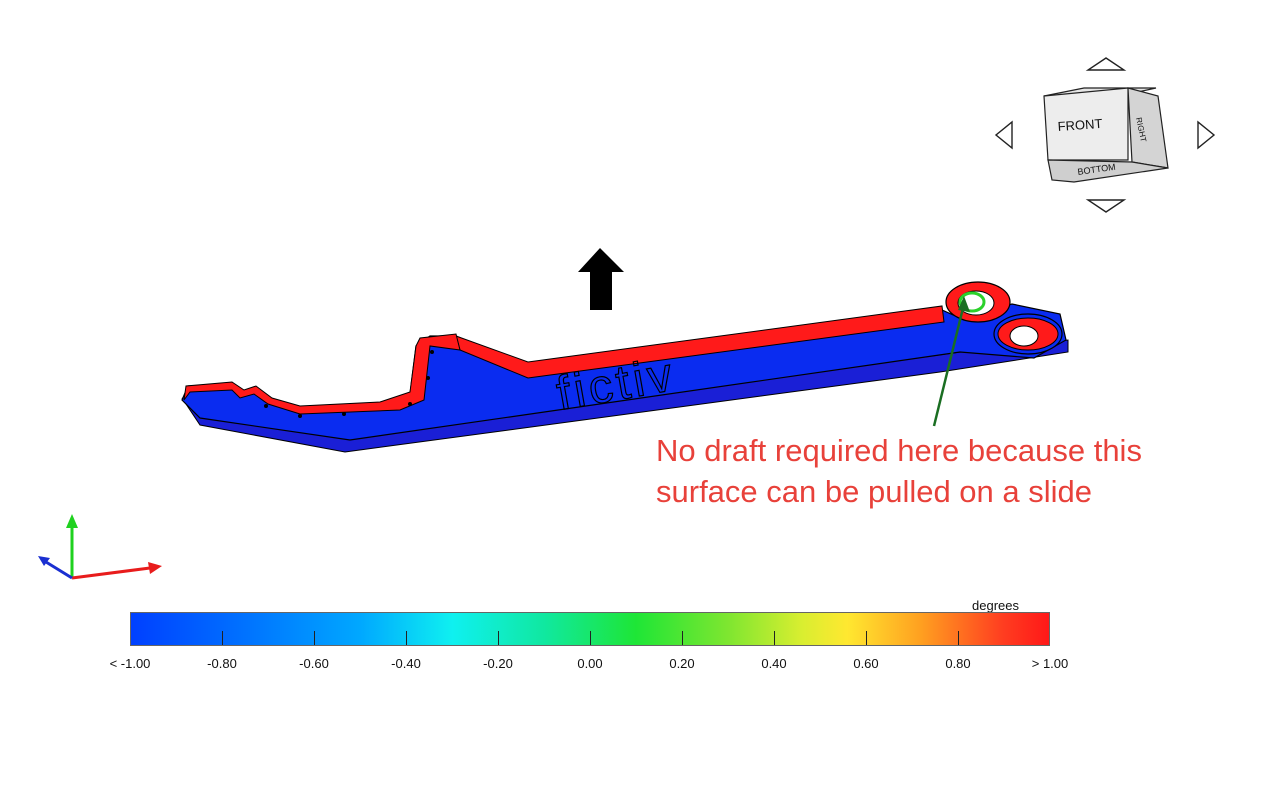 This screenshot has height=786, width=1277. I want to click on draft-angle-colorbar, so click(590, 629).